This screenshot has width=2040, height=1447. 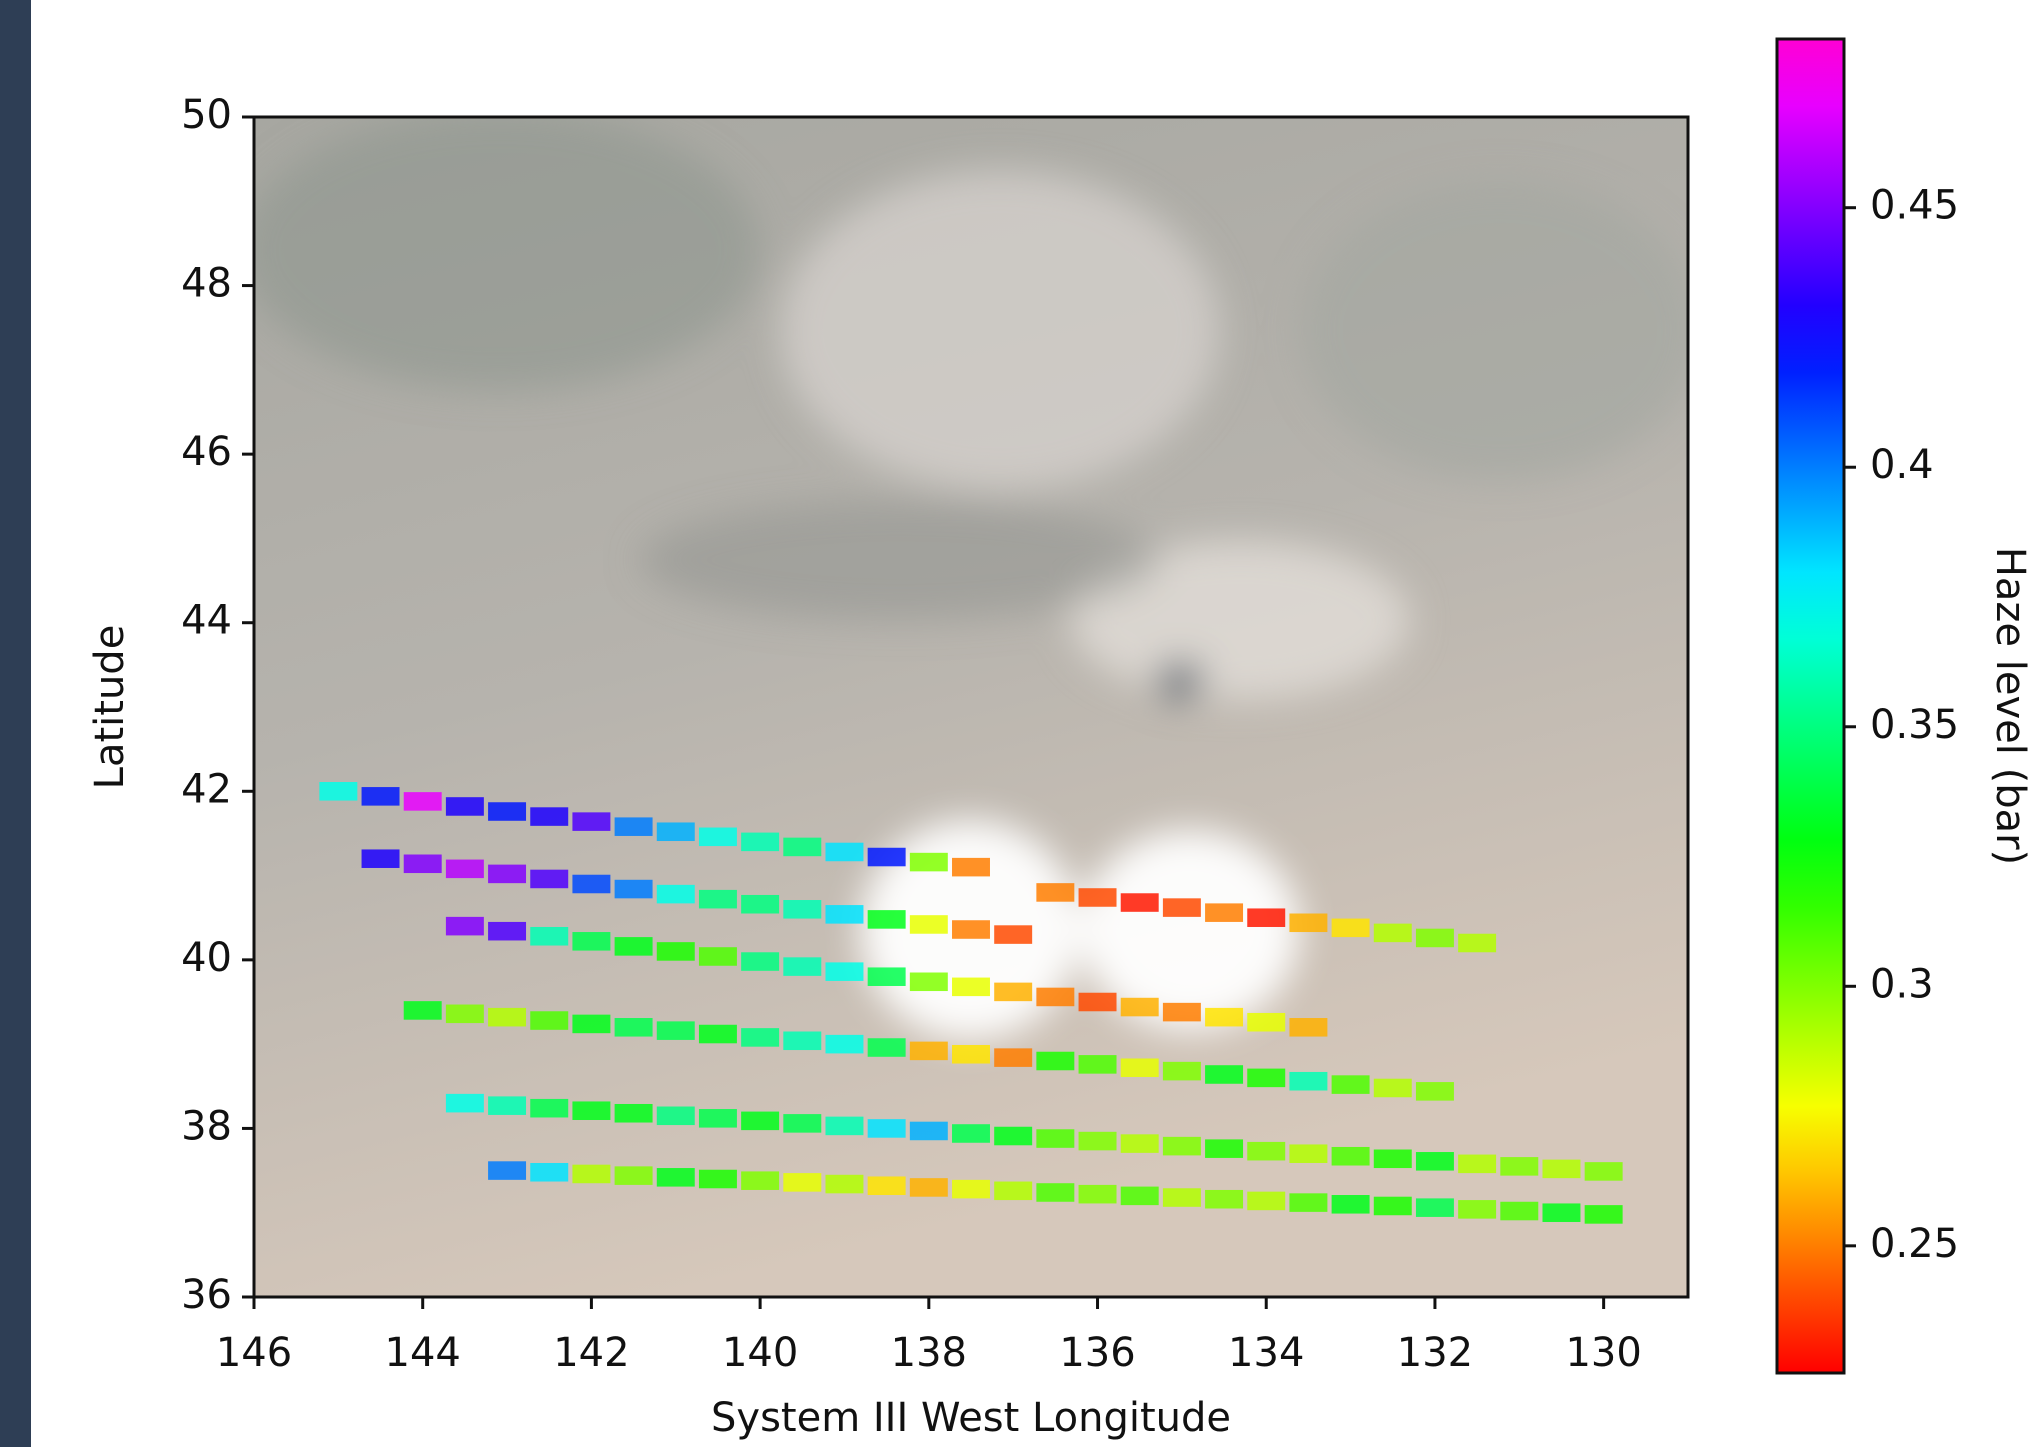 What do you see at coordinates (1902, 465) in the screenshot?
I see `colorbar-tick-label: 0.4` at bounding box center [1902, 465].